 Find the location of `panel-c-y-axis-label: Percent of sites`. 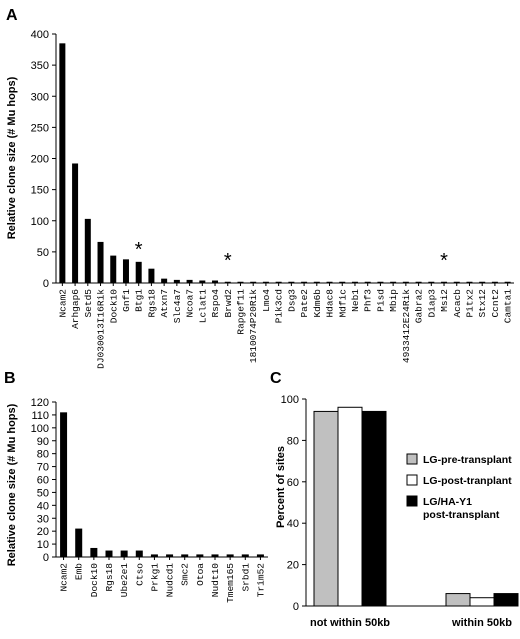

panel-c-y-axis-label: Percent of sites is located at coordinates (281, 487).